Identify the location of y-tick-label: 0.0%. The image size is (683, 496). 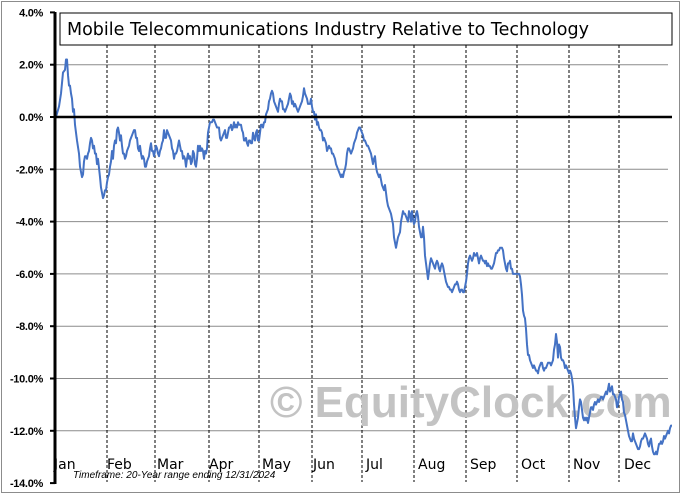
(31, 118).